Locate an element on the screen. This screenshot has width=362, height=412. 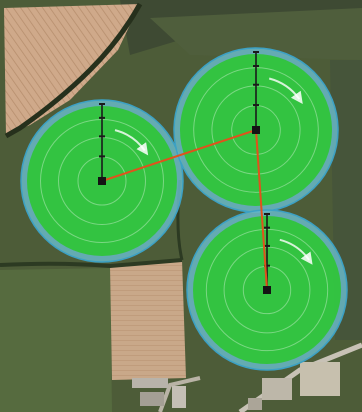
hedgerow is located at coordinates (73, 70).